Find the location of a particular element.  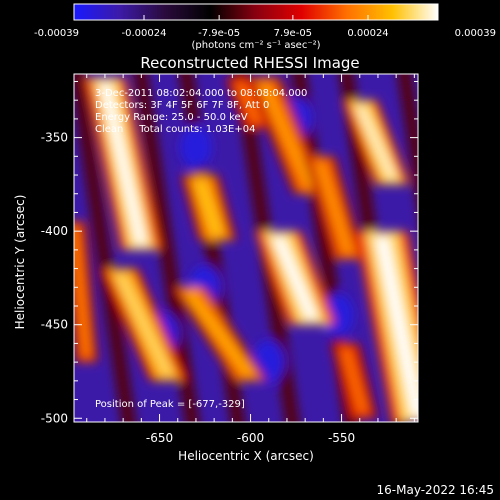

x-axis-label: Heliocentric X (arcsec) is located at coordinates (246, 456).